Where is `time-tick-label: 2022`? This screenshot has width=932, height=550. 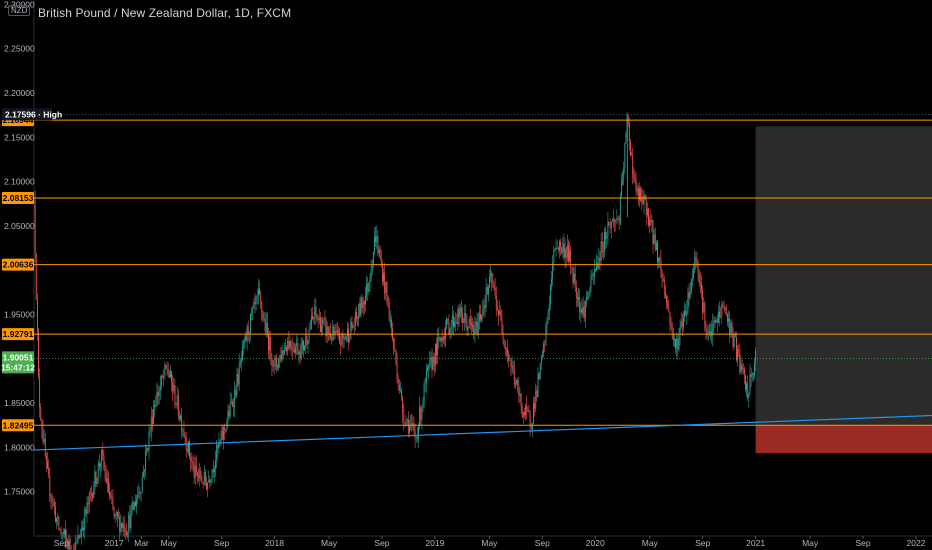
time-tick-label: 2022 is located at coordinates (916, 543).